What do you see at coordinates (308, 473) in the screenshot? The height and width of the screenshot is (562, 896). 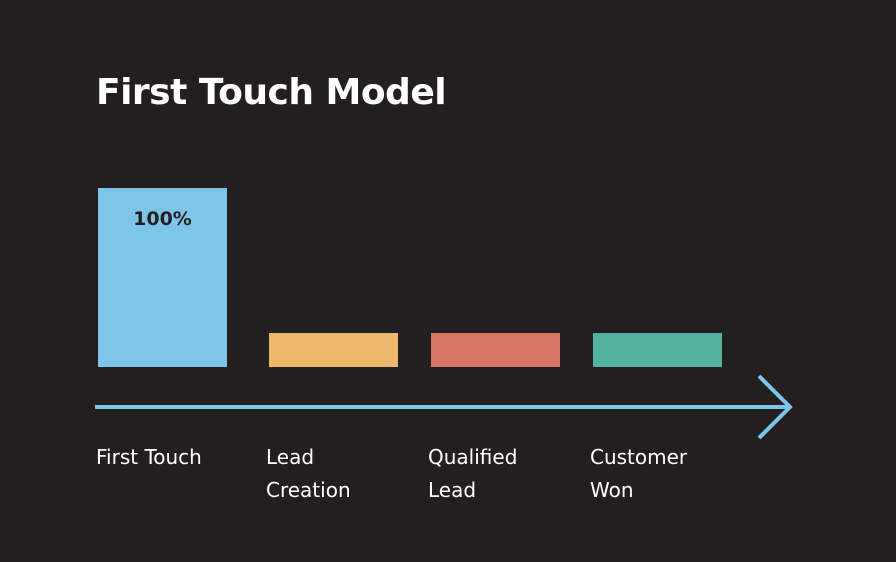 I see `category-label: Lead Creation` at bounding box center [308, 473].